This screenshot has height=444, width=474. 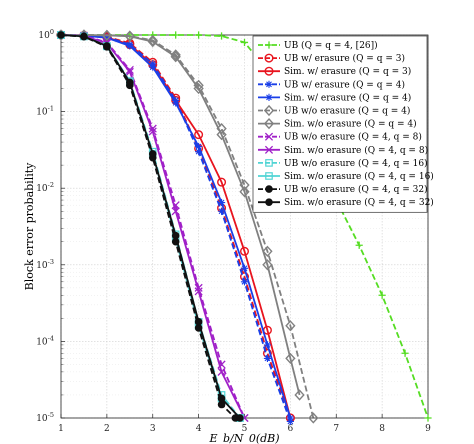 I want to click on legend-label: UB w/o erasure (Q = 4, q = 16), so click(x=356, y=163).